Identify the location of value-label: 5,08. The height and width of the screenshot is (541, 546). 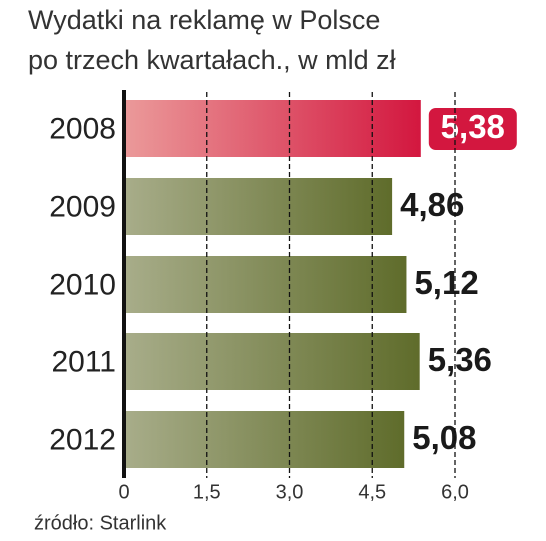
(444, 437).